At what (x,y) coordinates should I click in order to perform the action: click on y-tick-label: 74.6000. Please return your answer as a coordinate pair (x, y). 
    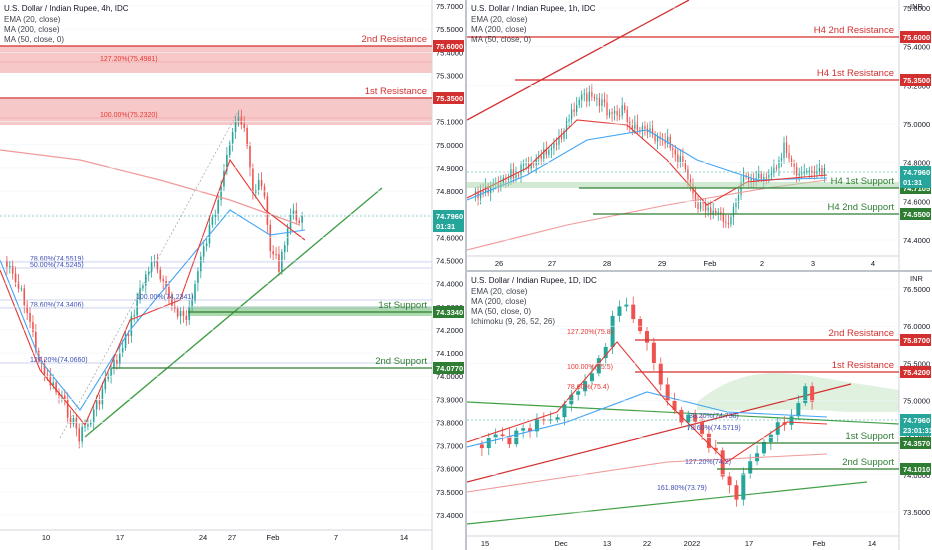
    Looking at the image, I should click on (916, 201).